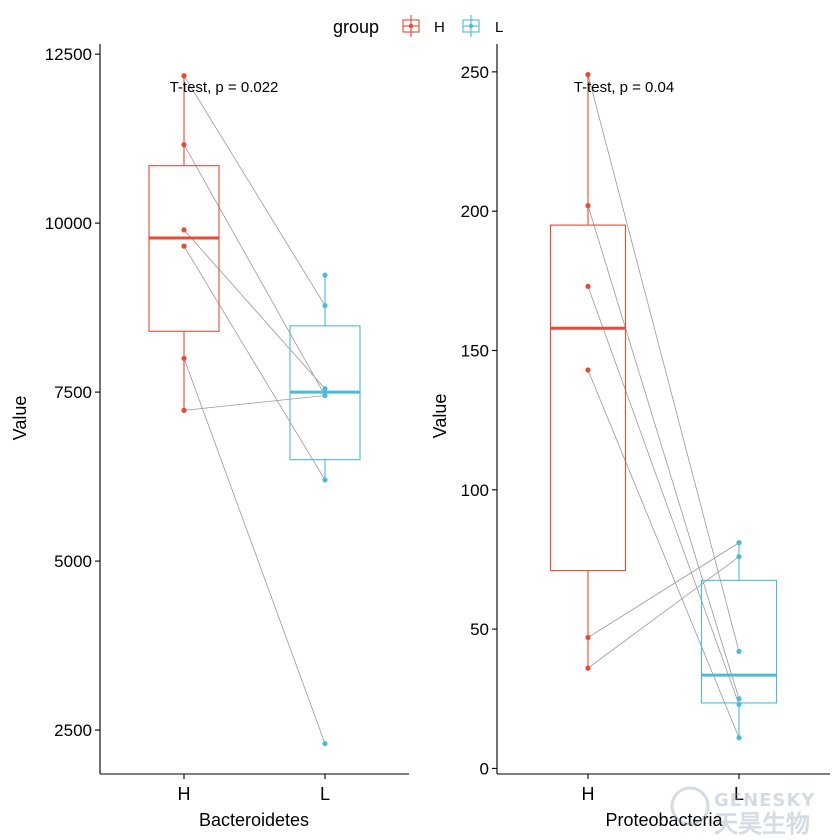 The height and width of the screenshot is (840, 840). Describe the element at coordinates (475, 490) in the screenshot. I see `y-tick-label: 100` at that location.